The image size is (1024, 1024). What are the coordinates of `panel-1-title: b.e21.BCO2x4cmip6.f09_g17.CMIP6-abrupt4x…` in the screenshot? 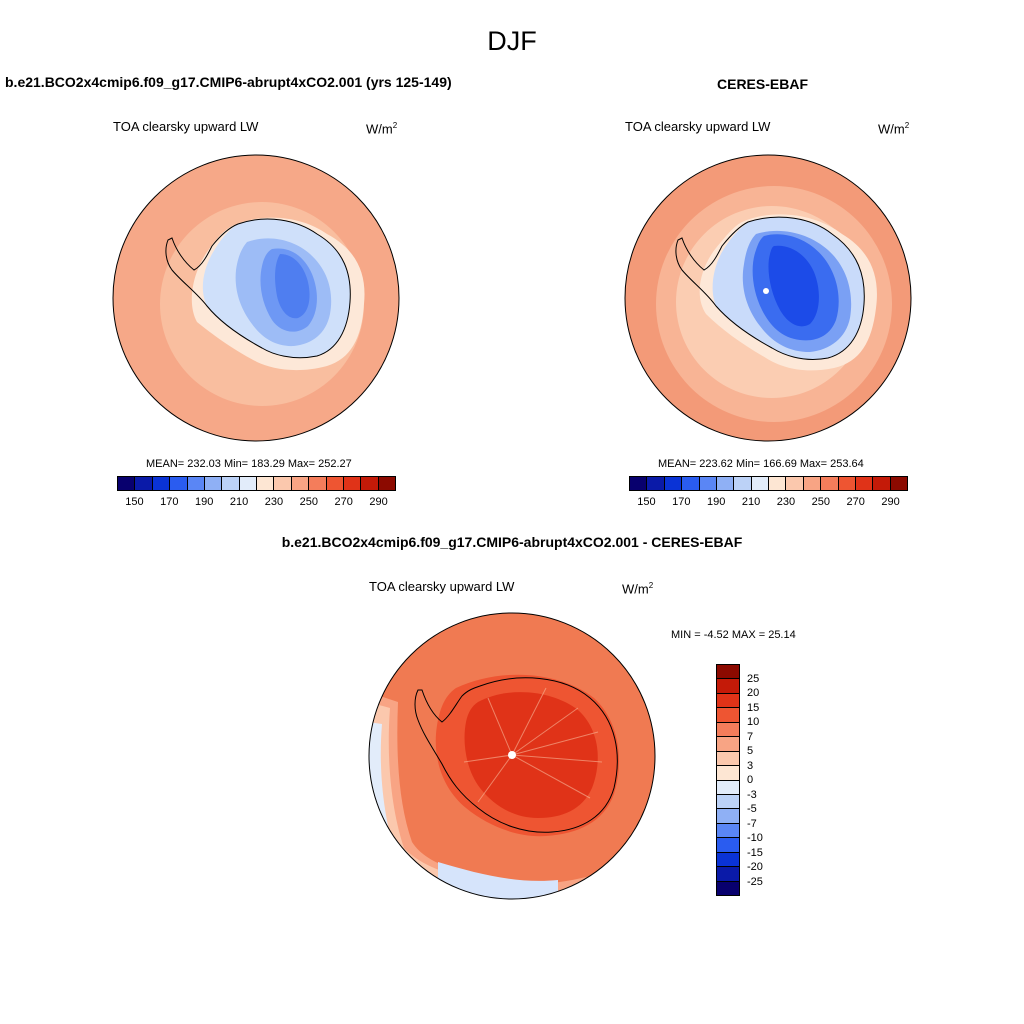 It's located at (228, 82).